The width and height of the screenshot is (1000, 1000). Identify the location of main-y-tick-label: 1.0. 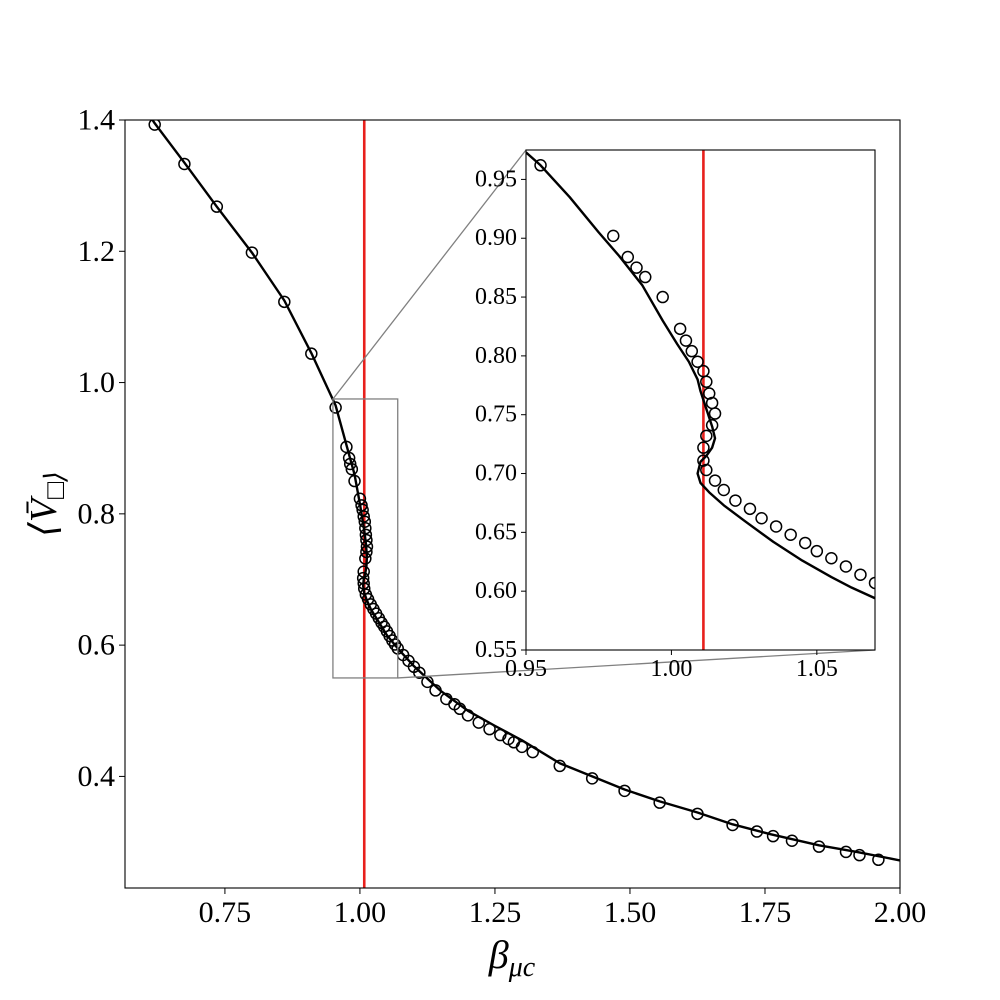
(97, 382).